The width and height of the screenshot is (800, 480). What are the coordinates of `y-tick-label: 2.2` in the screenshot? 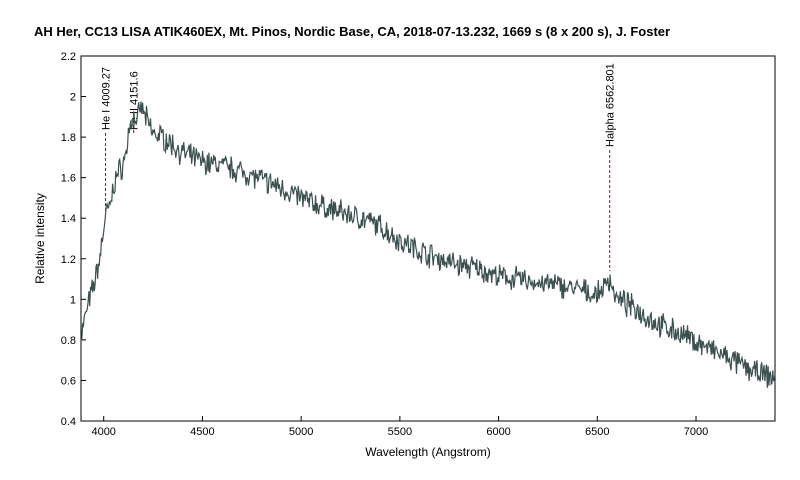 It's located at (68, 57).